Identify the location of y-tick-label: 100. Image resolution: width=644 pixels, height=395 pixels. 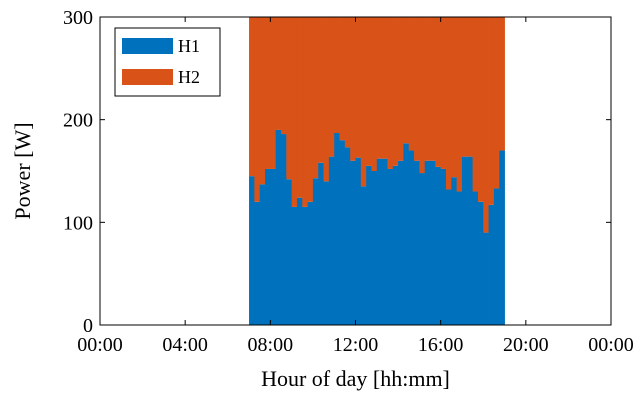
(78, 223).